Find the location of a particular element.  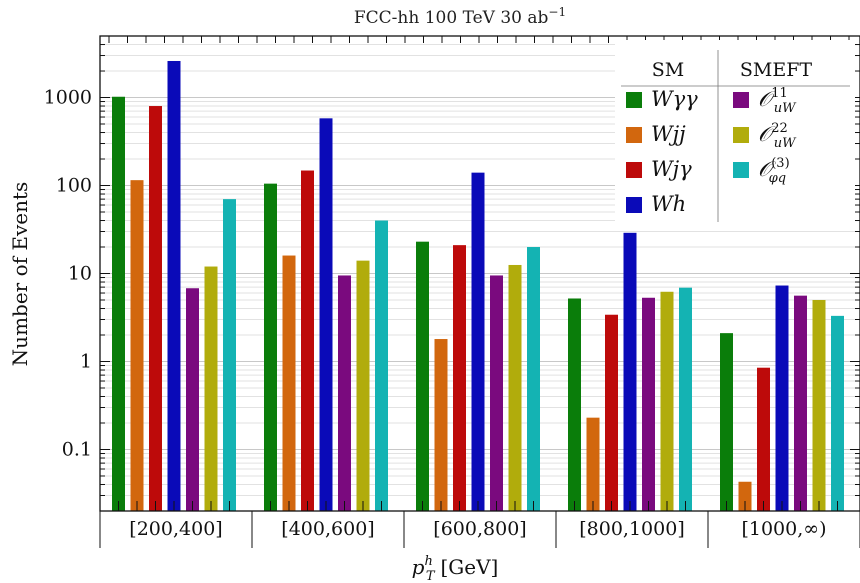

legend-label: Wγγ is located at coordinates (674, 99).